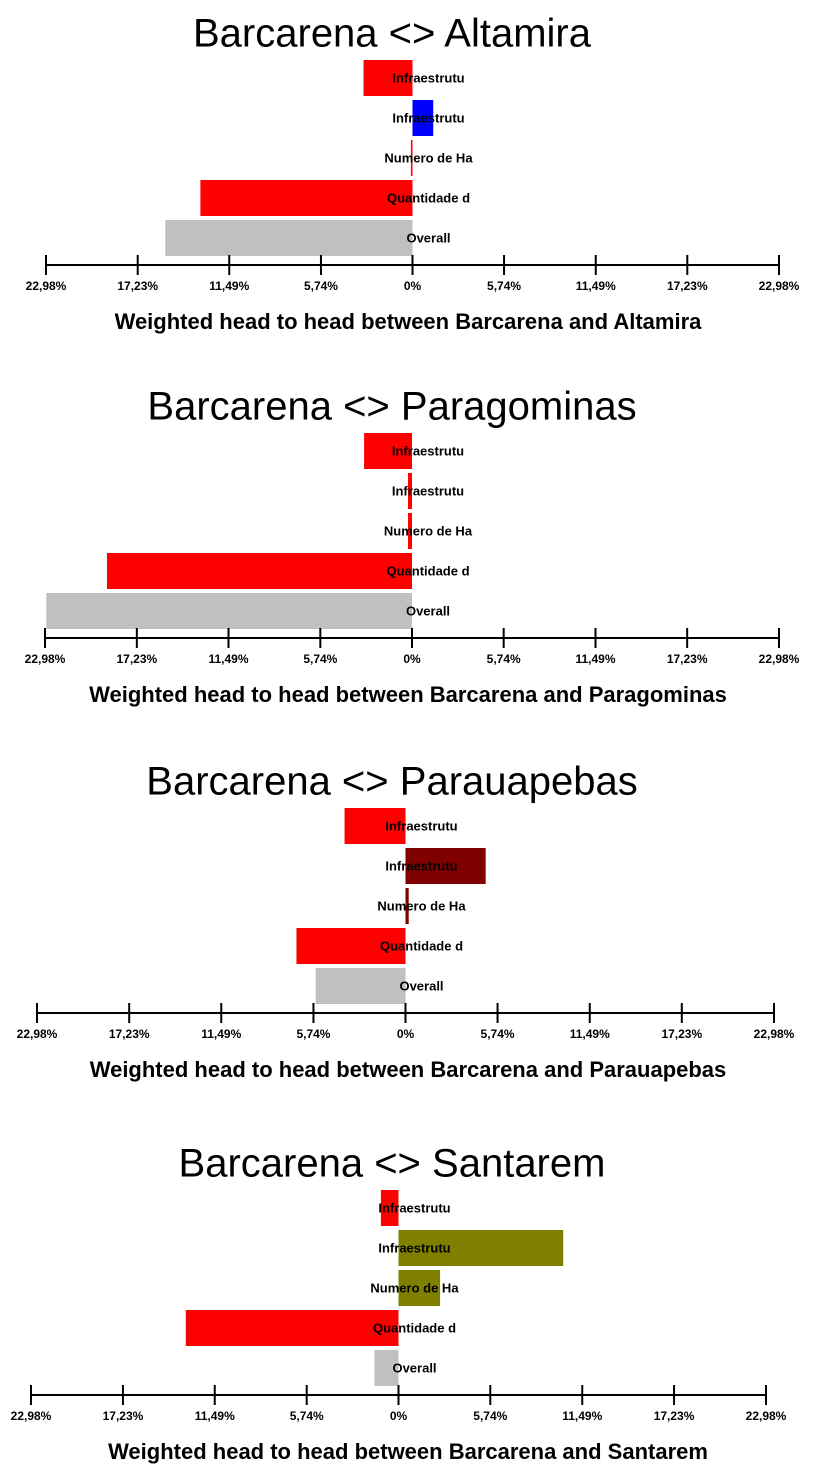 The width and height of the screenshot is (817, 1473). Describe the element at coordinates (392, 1164) in the screenshot. I see `chart-title: Barcarena <> Santarem` at that location.